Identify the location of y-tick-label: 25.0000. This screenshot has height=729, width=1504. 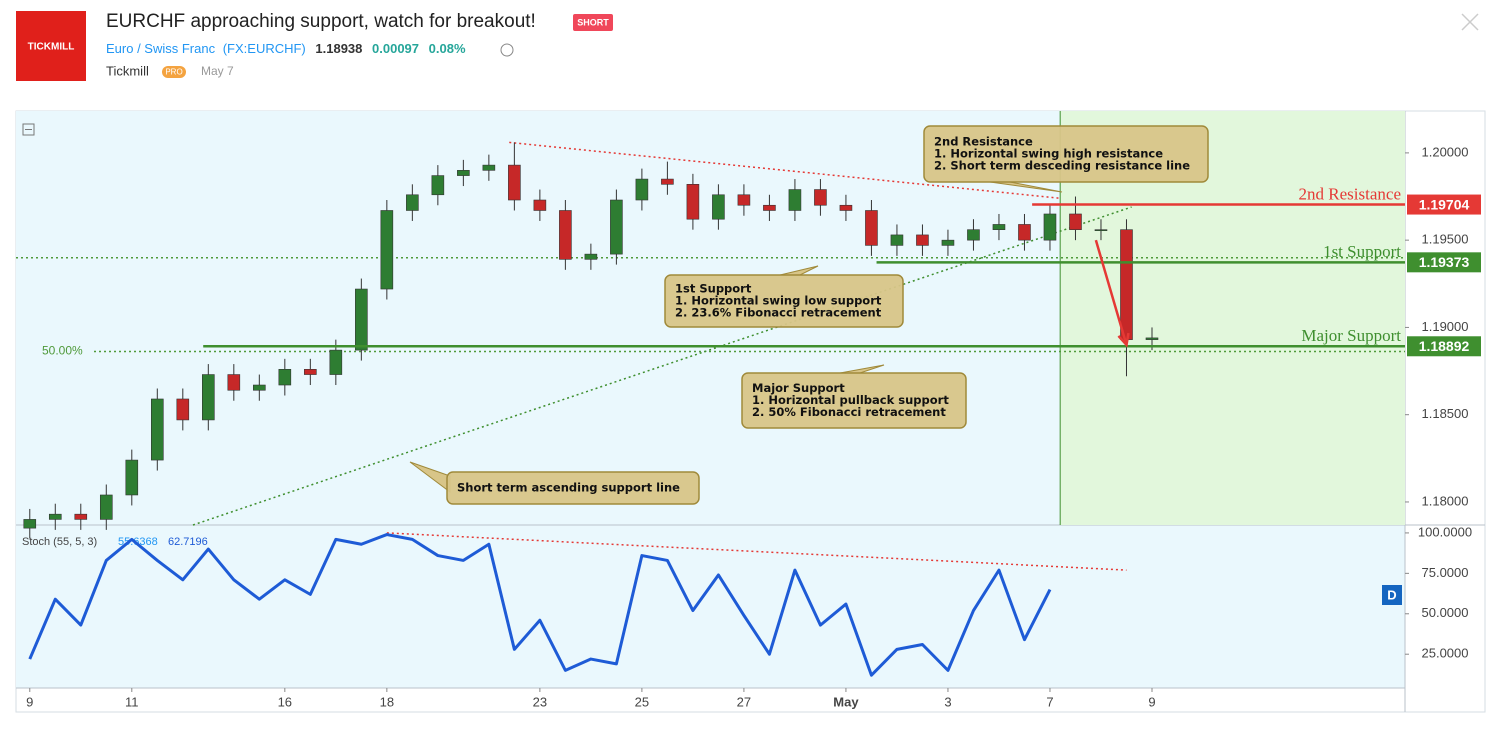
(1445, 653).